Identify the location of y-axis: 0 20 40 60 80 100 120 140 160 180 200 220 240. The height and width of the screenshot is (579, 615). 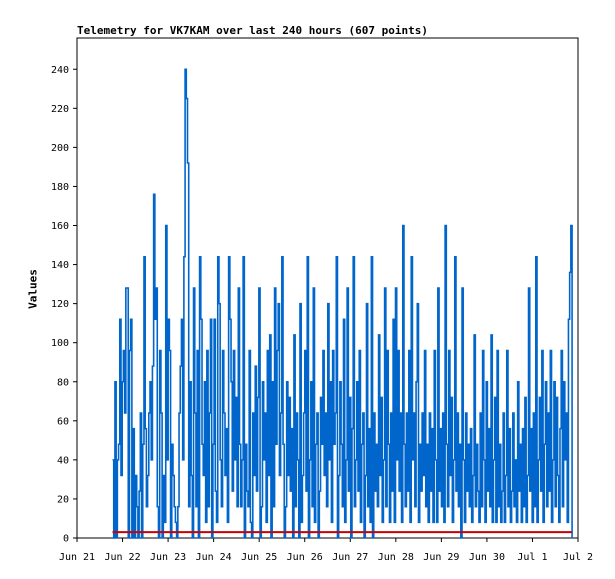
(64, 305).